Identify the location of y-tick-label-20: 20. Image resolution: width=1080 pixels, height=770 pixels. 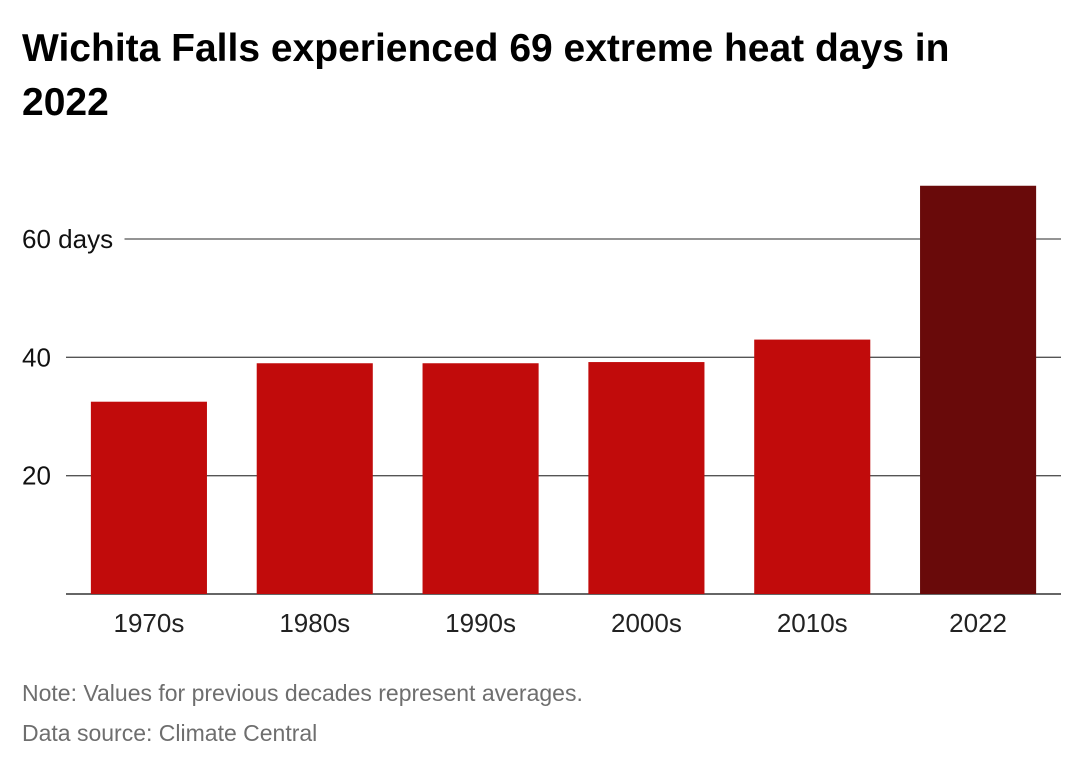
(36, 476).